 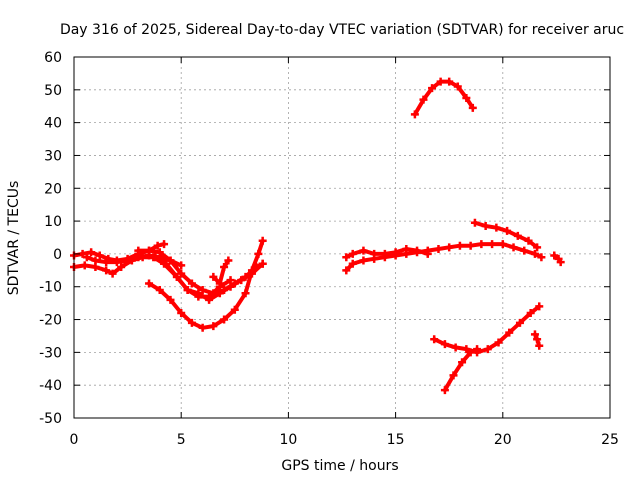 What do you see at coordinates (53, 124) in the screenshot?
I see `y-tick-label: 40` at bounding box center [53, 124].